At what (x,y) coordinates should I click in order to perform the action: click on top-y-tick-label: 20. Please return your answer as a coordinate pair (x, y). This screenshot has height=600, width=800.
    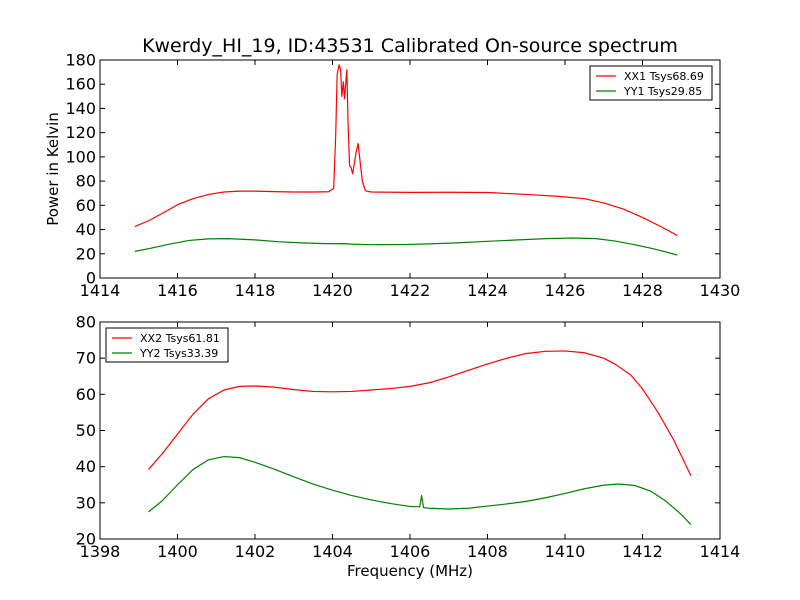
    Looking at the image, I should click on (86, 253).